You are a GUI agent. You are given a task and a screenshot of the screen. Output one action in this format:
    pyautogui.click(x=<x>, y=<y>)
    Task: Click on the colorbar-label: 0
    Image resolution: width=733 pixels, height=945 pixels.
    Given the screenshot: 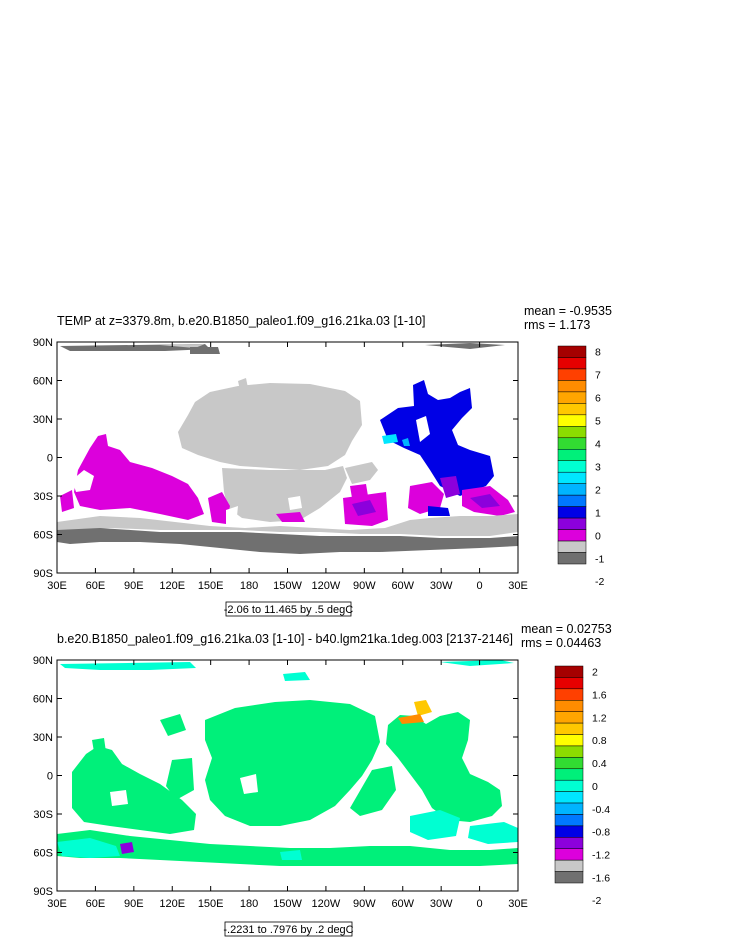 What is the action you would take?
    pyautogui.click(x=598, y=536)
    